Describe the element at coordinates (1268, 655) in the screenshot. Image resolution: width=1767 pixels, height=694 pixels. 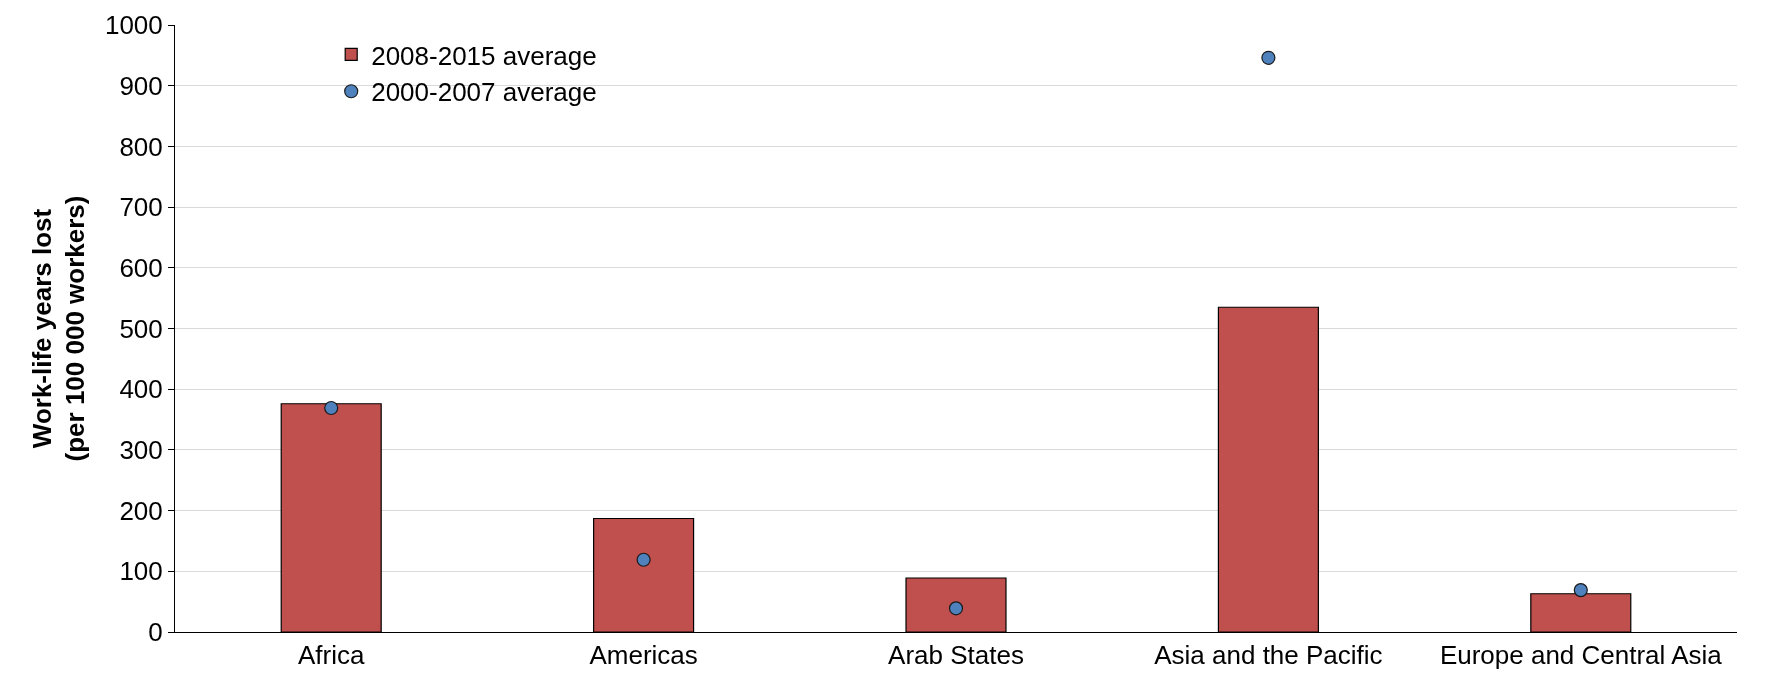
I see `x-tick-label: Asia and the Pacific` at that location.